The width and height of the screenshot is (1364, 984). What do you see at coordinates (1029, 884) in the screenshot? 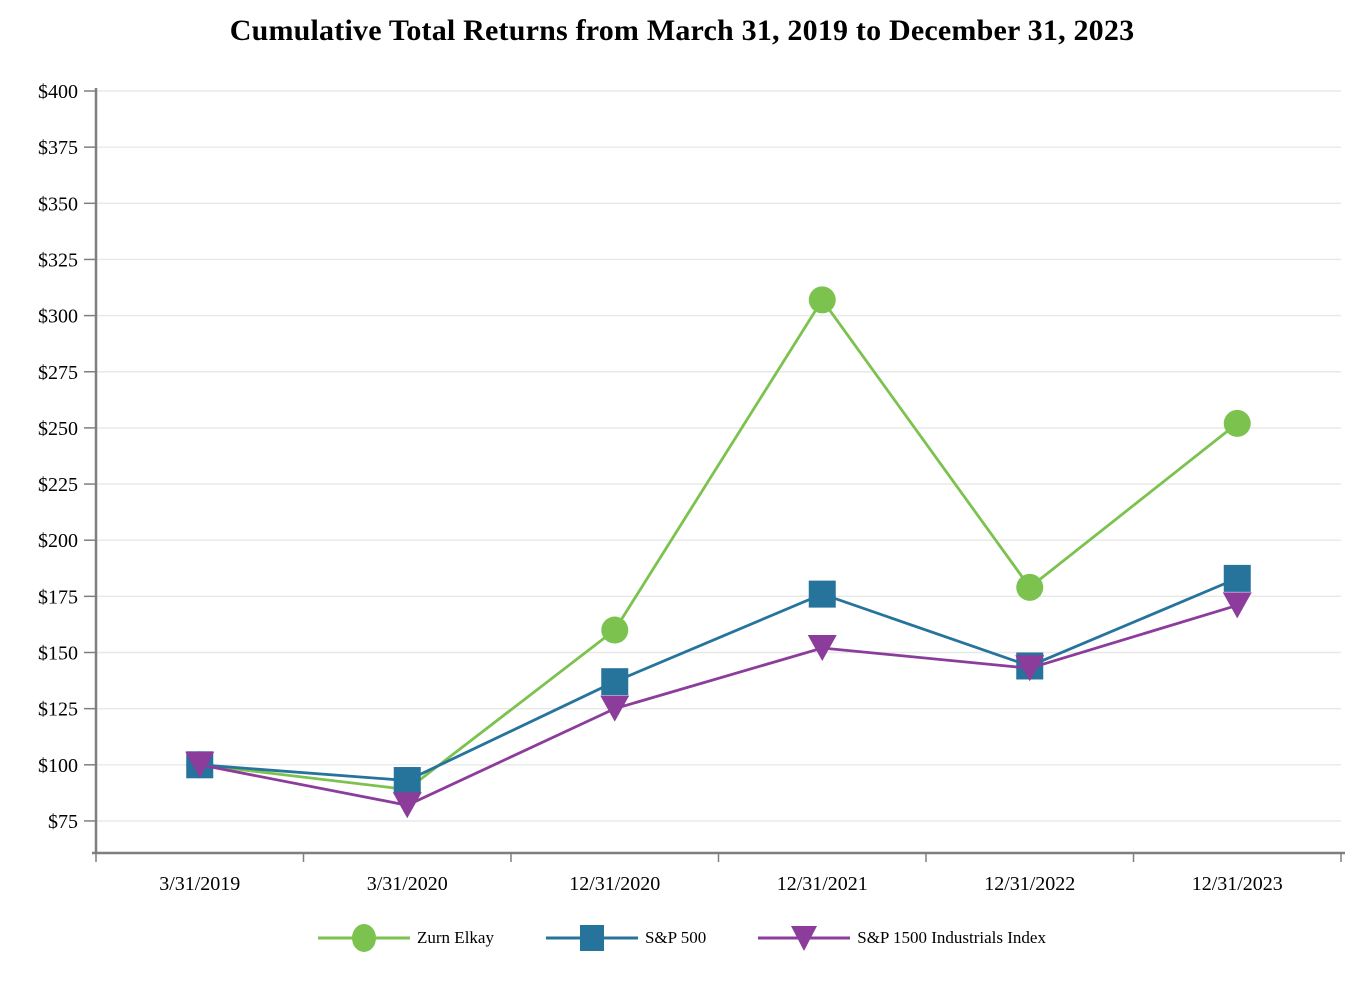
I see `x-tick-label: 12/31/2022` at bounding box center [1029, 884].